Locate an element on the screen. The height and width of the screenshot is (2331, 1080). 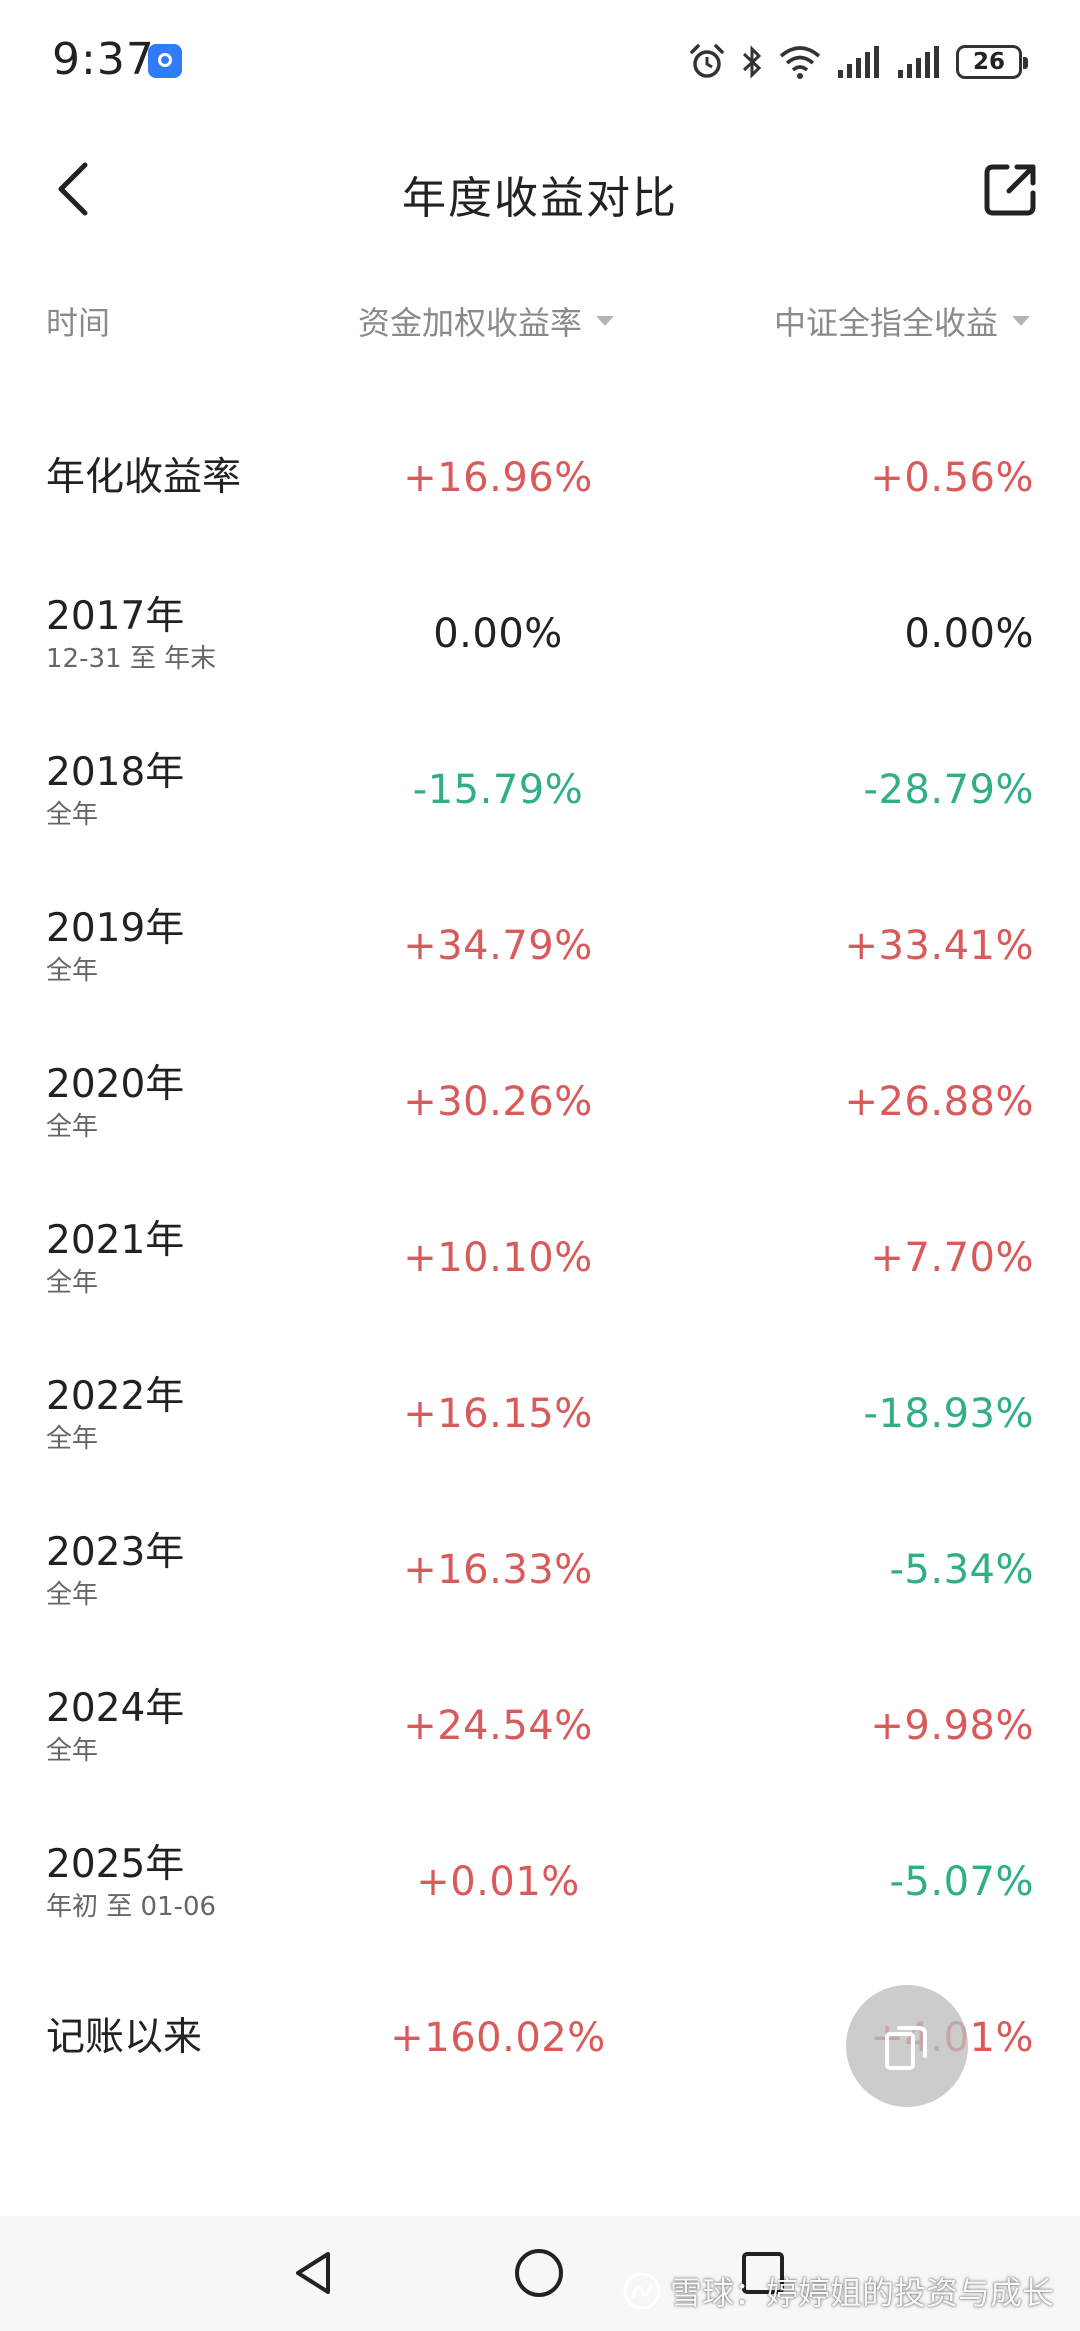
row-title: 年化收益率 is located at coordinates (144, 477).